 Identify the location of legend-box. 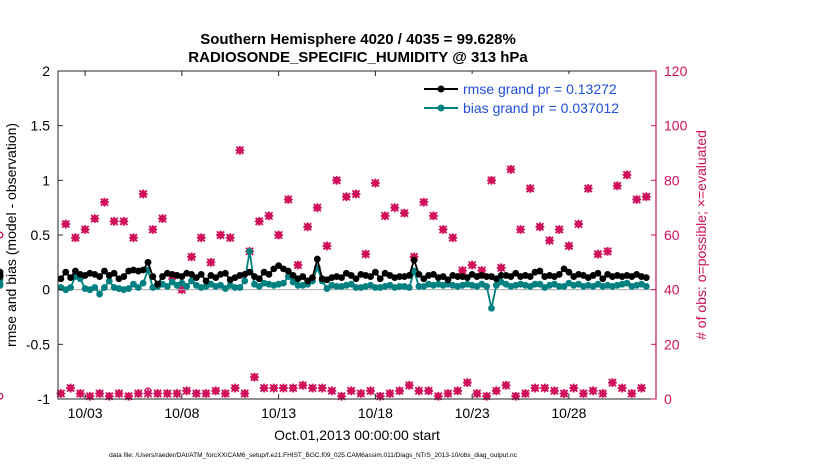
(534, 96).